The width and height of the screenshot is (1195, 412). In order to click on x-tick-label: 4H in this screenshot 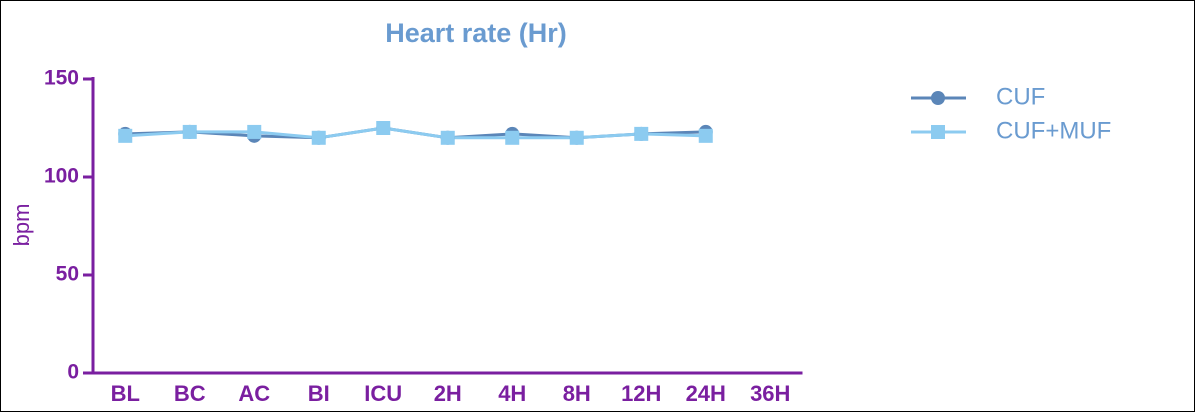, I will do `click(512, 393)`.